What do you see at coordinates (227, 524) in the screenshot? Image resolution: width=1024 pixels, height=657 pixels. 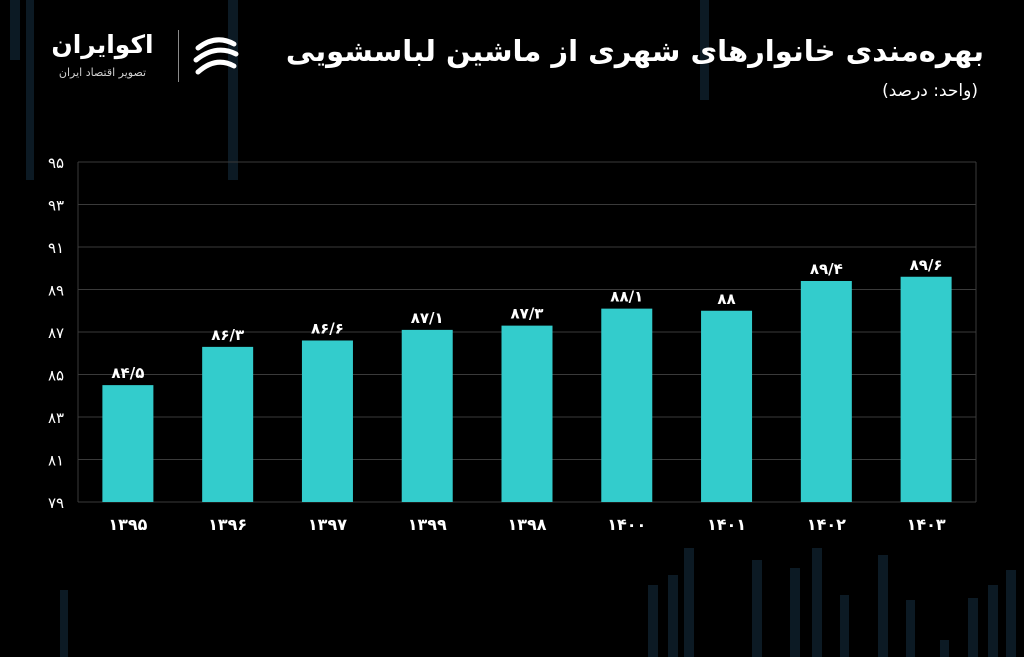 I see `x-tick-label: ۱۳۹۶` at bounding box center [227, 524].